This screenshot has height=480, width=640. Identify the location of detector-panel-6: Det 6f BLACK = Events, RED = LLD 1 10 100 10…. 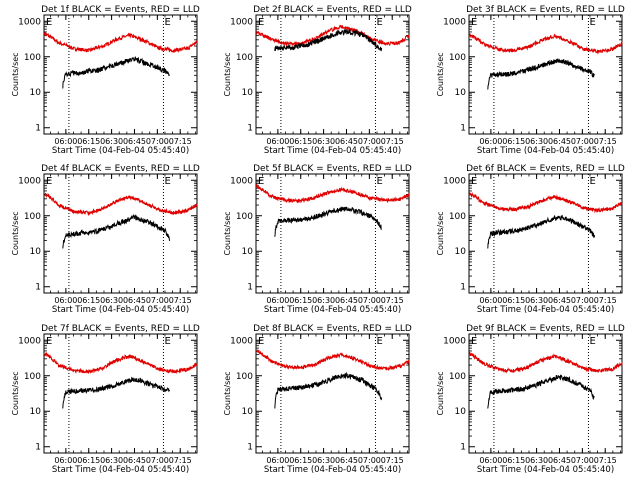
(530, 239).